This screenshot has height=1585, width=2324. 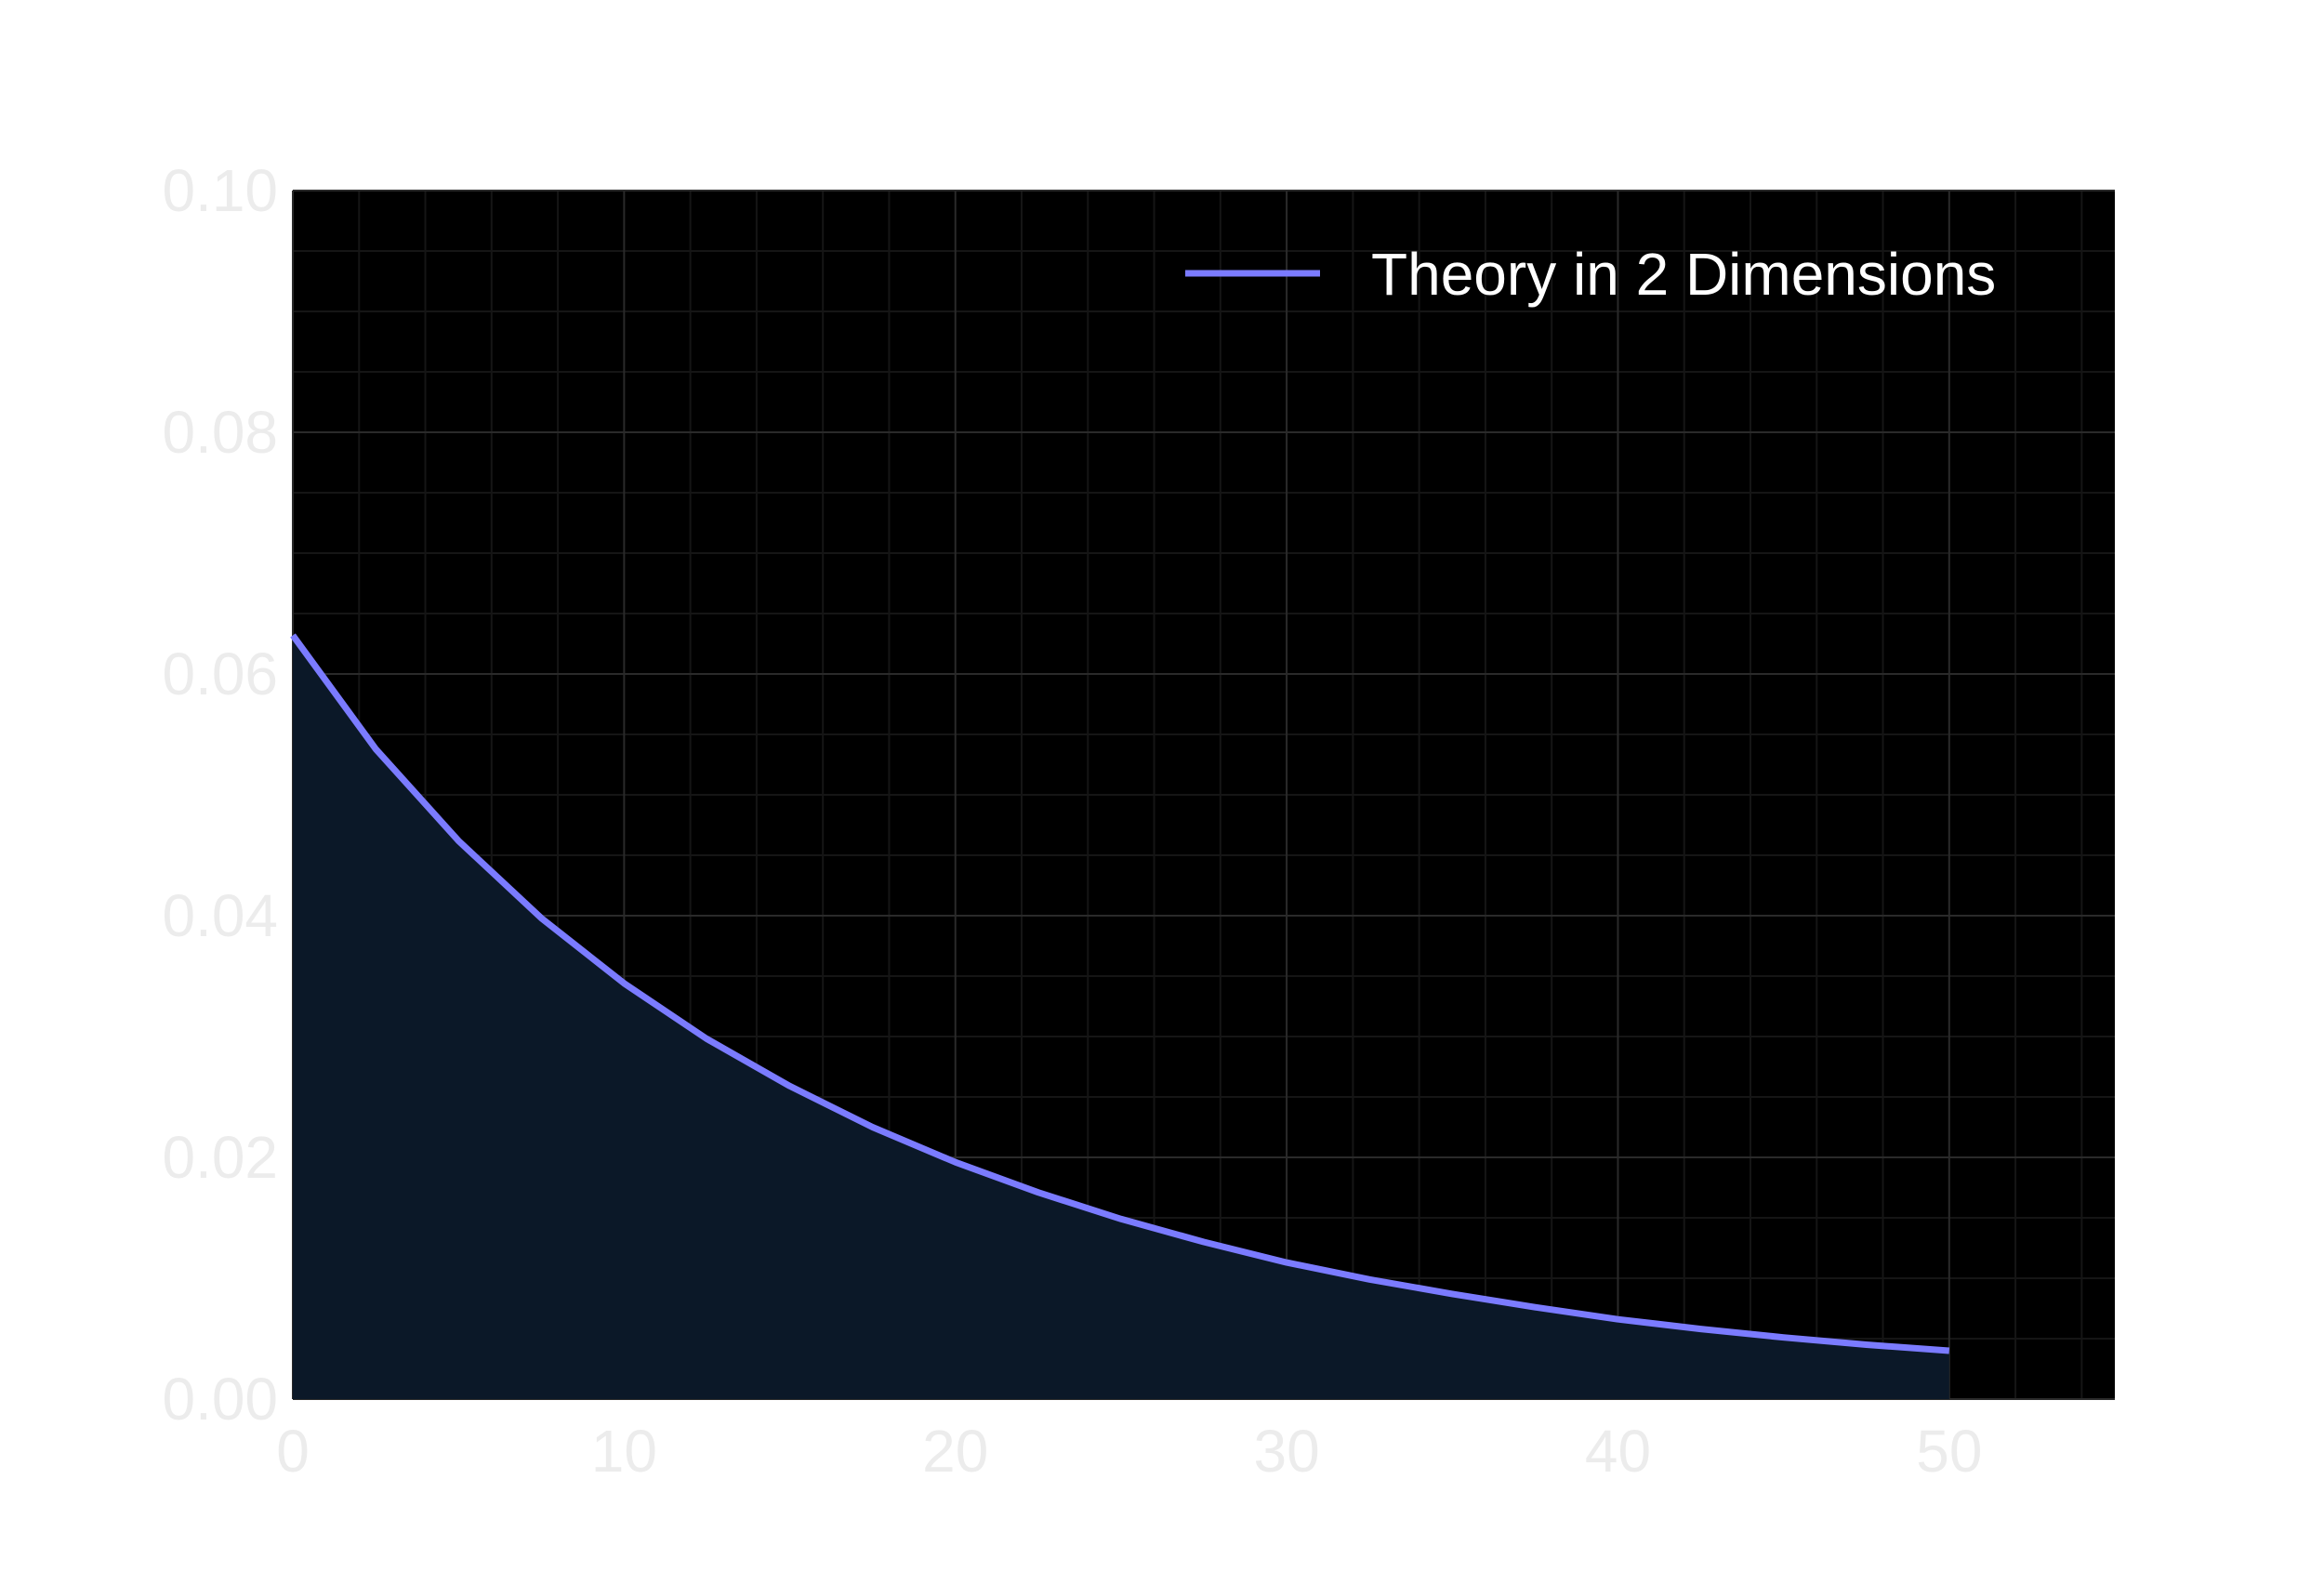 What do you see at coordinates (220, 432) in the screenshot?
I see `y-tick-label: 0.08` at bounding box center [220, 432].